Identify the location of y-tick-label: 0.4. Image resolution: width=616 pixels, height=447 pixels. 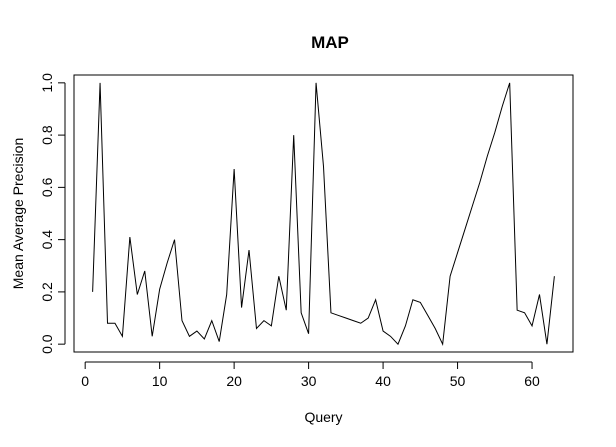
(47, 240).